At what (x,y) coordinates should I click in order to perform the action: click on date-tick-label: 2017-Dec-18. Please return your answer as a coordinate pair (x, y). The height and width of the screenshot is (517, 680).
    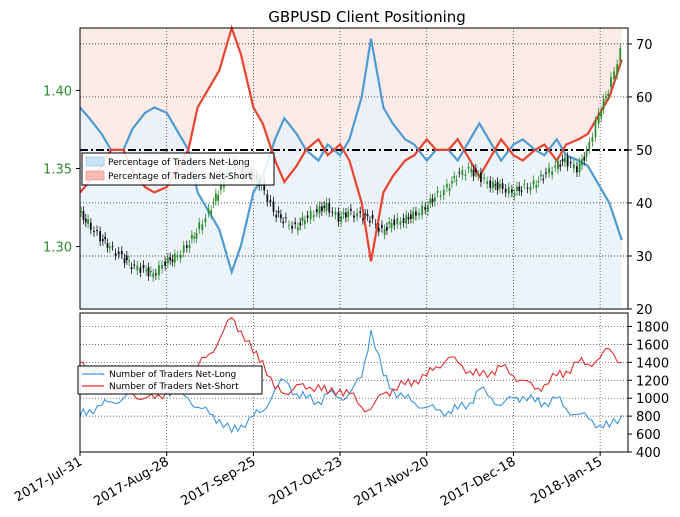
    Looking at the image, I should click on (478, 481).